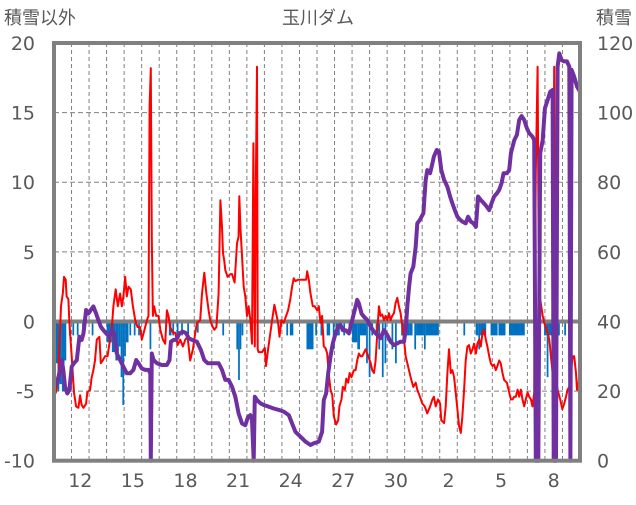  What do you see at coordinates (343, 481) in the screenshot?
I see `x-tick-label: 27` at bounding box center [343, 481].